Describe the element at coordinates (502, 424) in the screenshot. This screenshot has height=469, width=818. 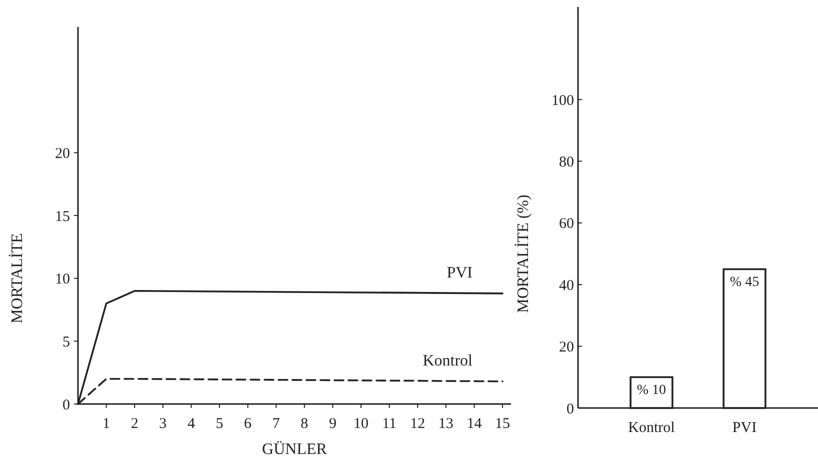
I see `x-tick-label: 15` at that location.